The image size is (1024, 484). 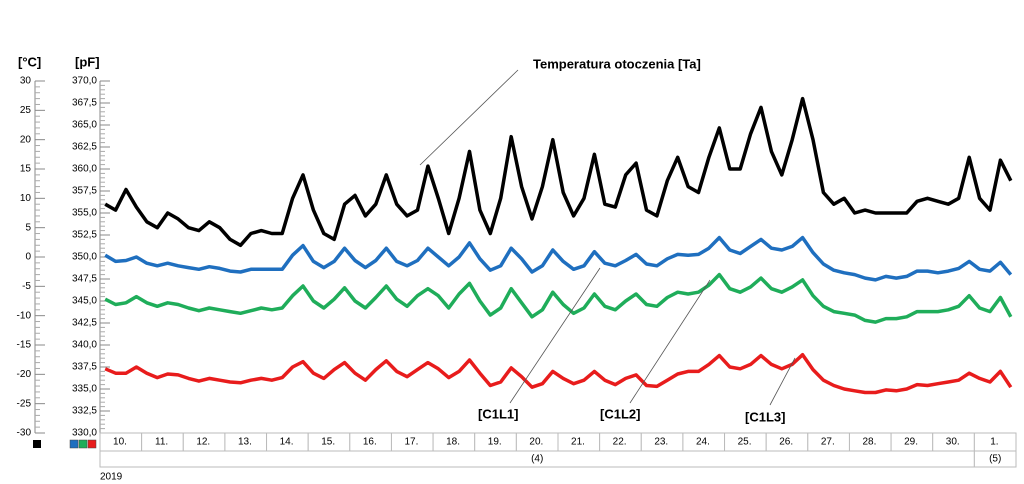 I want to click on y-tick-label: 15, so click(x=26, y=169).